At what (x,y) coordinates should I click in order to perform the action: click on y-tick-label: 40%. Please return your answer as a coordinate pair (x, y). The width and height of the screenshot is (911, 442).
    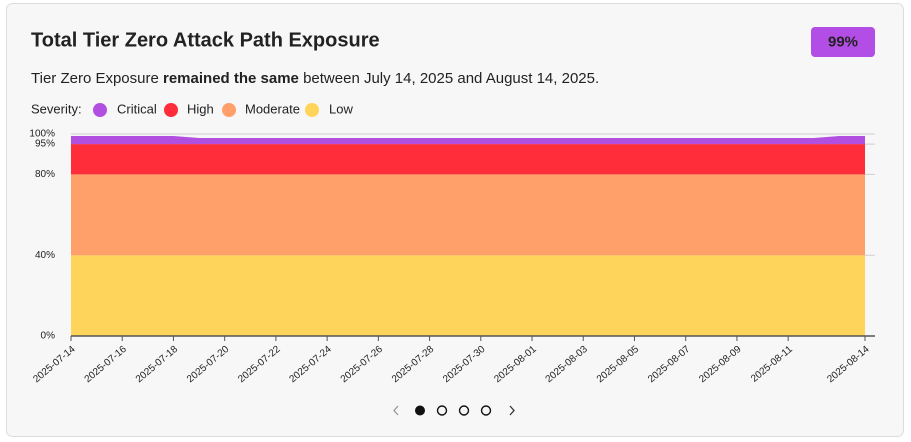
    Looking at the image, I should click on (45, 255).